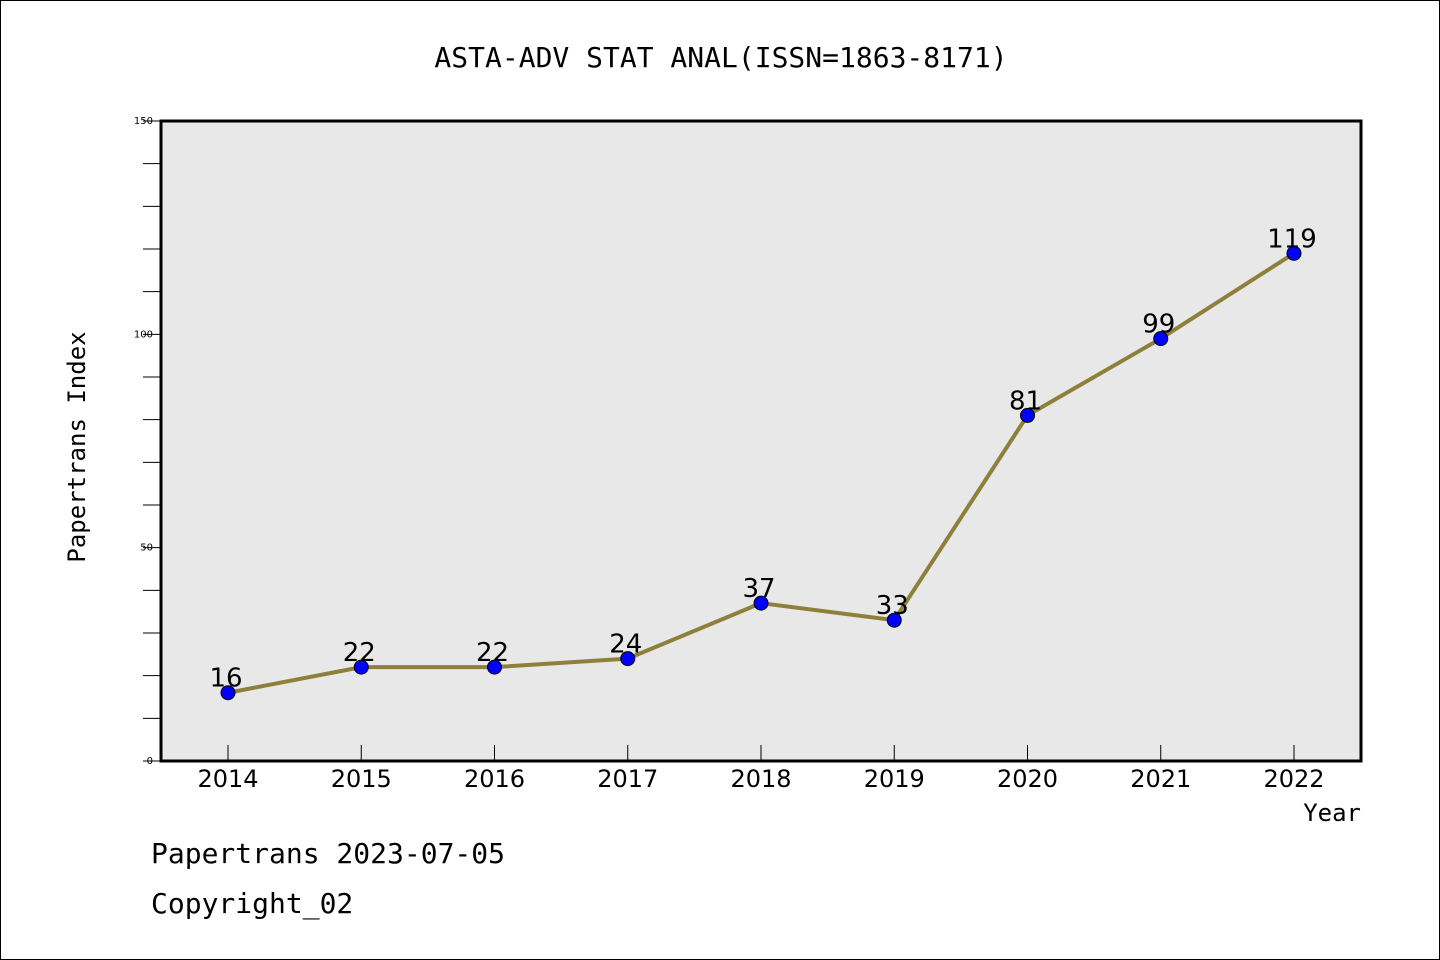 This screenshot has width=1440, height=960. What do you see at coordinates (1332, 813) in the screenshot?
I see `x-axis-label: Year` at bounding box center [1332, 813].